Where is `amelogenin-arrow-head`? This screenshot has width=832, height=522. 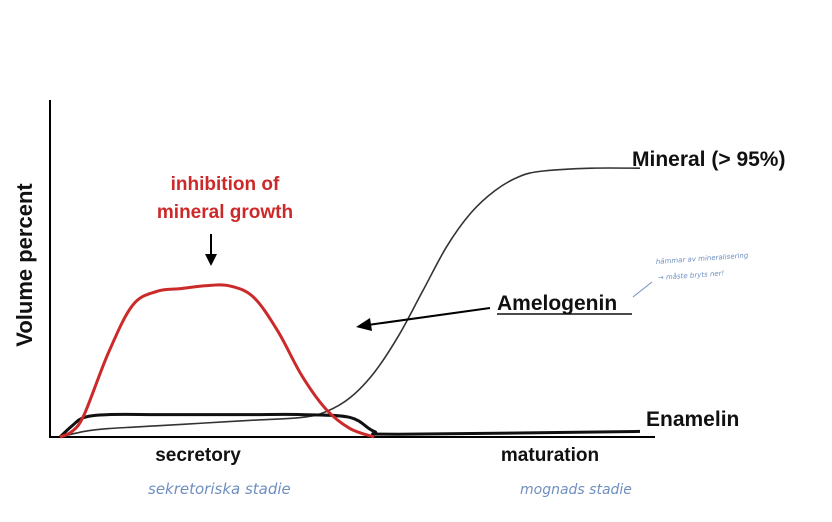 amelogenin-arrow-head is located at coordinates (364, 324).